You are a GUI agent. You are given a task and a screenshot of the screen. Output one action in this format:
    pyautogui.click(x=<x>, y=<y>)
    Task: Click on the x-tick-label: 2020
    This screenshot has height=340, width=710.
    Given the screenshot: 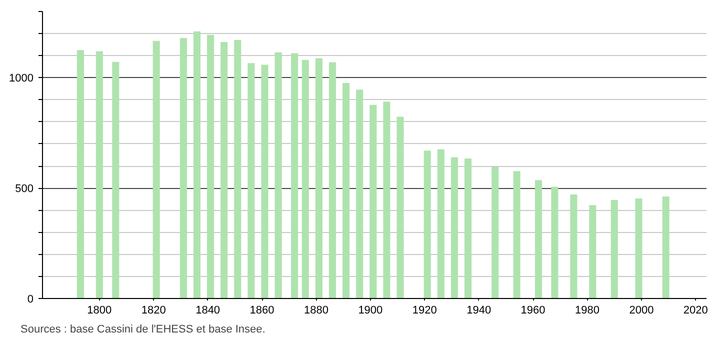 What is the action you would take?
    pyautogui.click(x=695, y=310)
    